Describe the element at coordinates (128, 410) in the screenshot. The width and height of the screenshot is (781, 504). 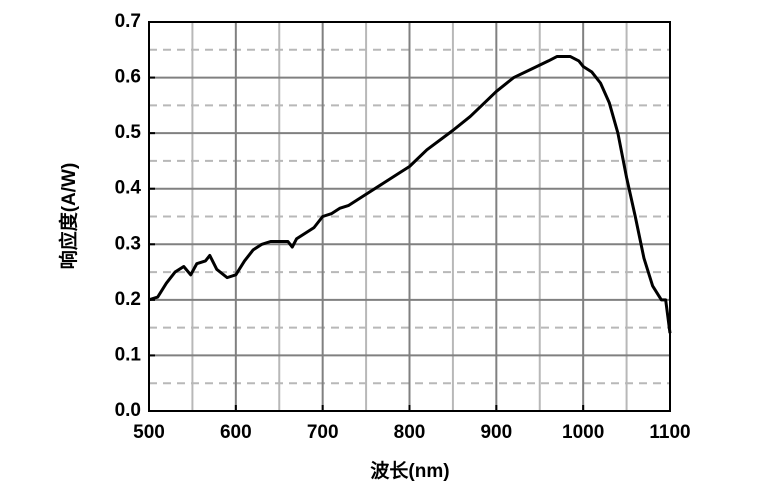
I see `y-tick-label: 0.0` at that location.